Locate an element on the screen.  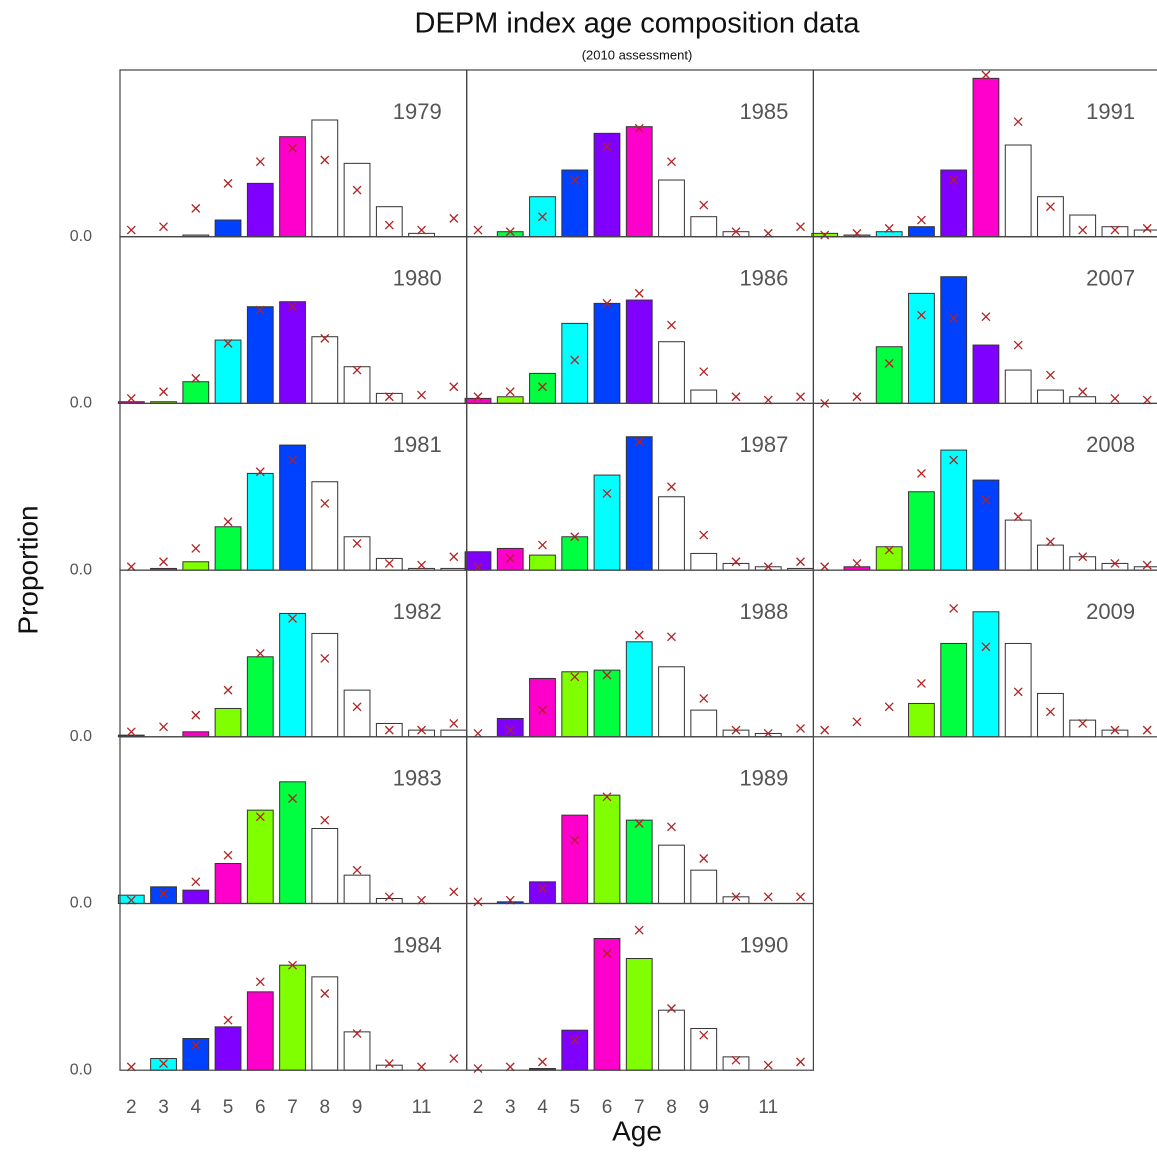
panel-year: 2007 is located at coordinates (1110, 278).